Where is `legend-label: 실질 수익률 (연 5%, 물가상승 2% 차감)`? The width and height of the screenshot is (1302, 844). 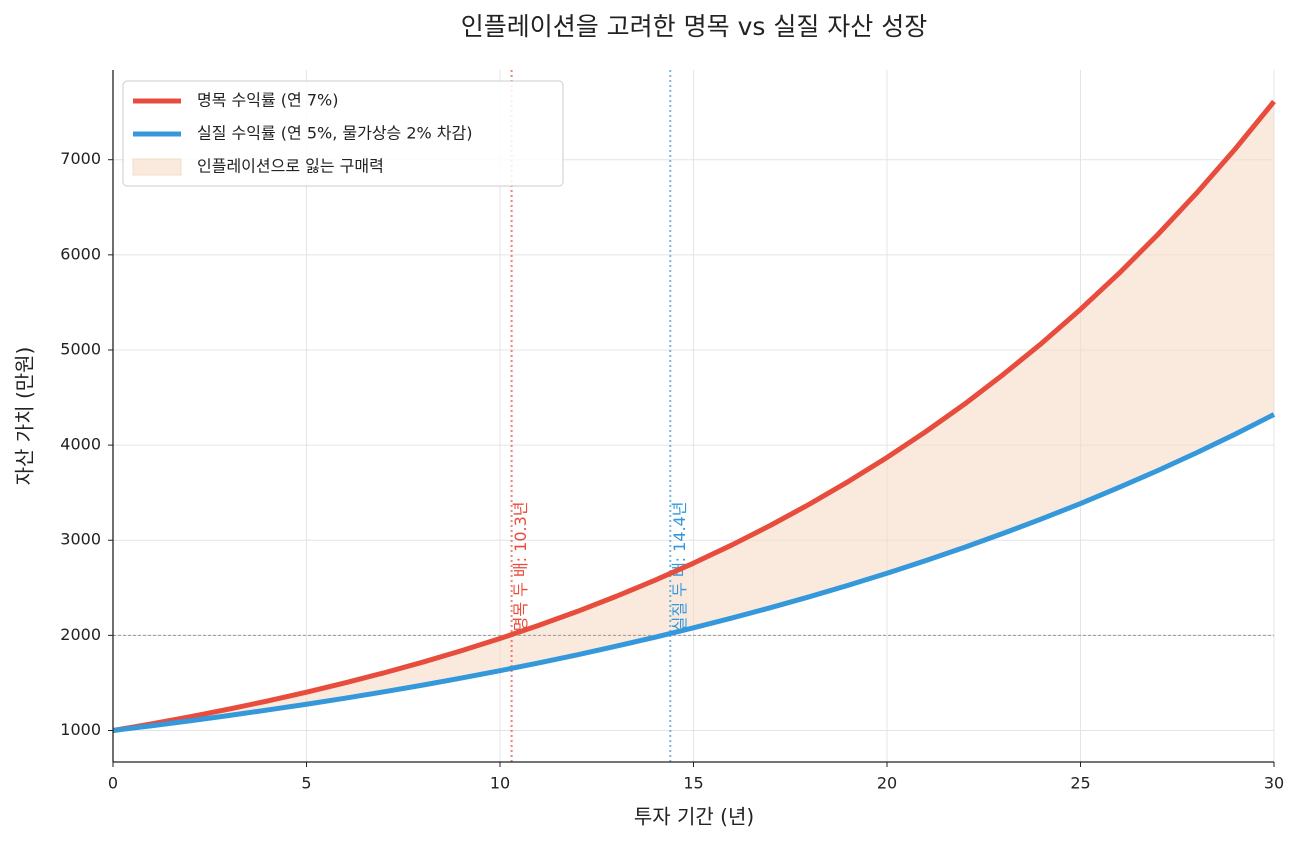 legend-label: 실질 수익률 (연 5%, 물가상승 2% 차감) is located at coordinates (335, 133).